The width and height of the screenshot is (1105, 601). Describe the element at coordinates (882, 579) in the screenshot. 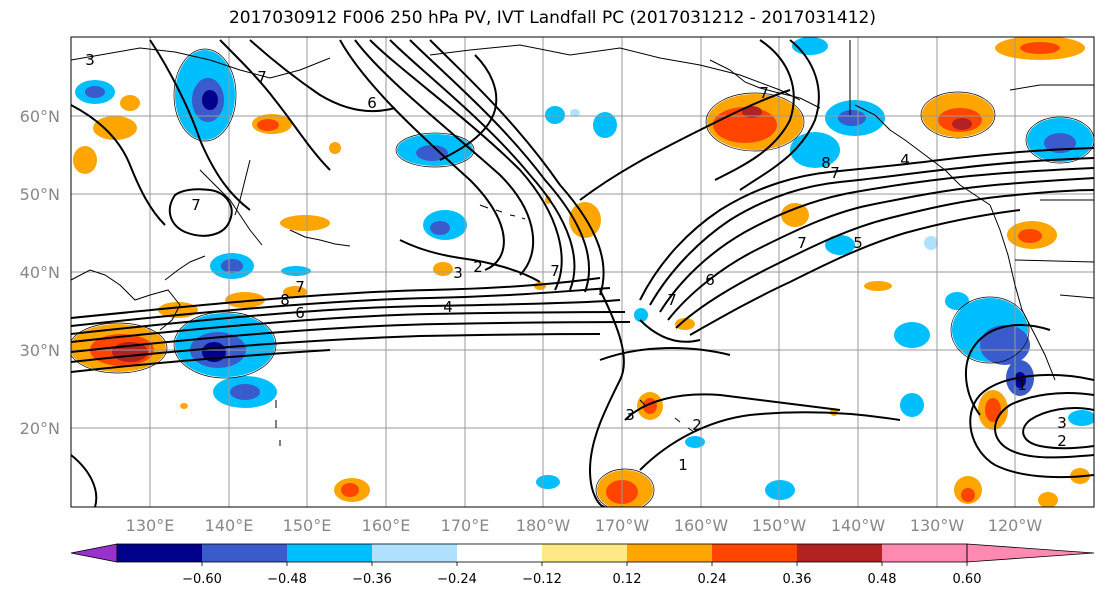

I see `colorbar-tick-label: 0.48` at that location.